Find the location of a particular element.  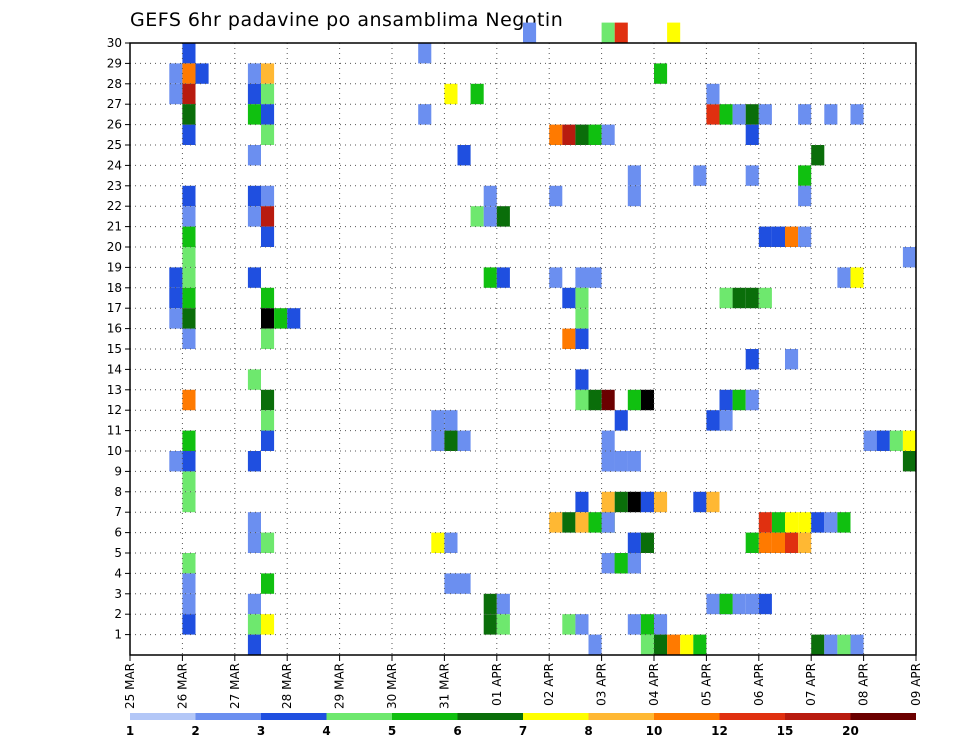

colorbar-label: 15 is located at coordinates (785, 731).